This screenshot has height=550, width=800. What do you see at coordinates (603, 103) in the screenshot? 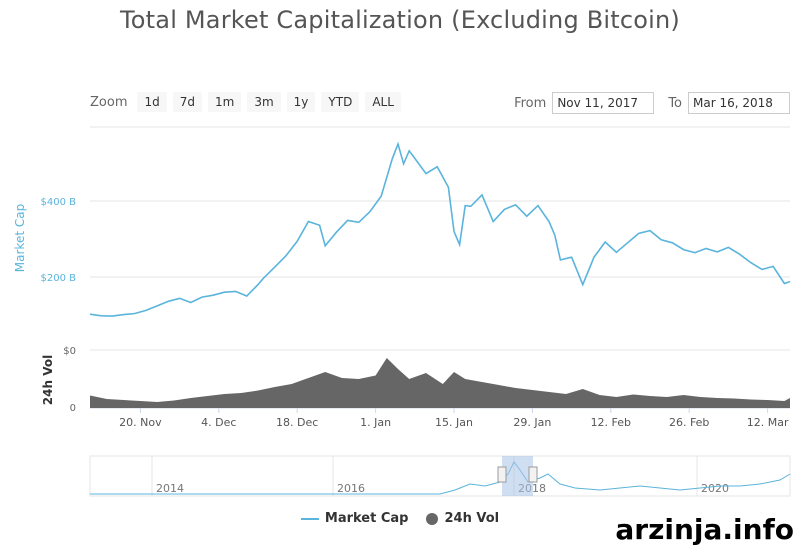
I see `from-date-input` at bounding box center [603, 103].